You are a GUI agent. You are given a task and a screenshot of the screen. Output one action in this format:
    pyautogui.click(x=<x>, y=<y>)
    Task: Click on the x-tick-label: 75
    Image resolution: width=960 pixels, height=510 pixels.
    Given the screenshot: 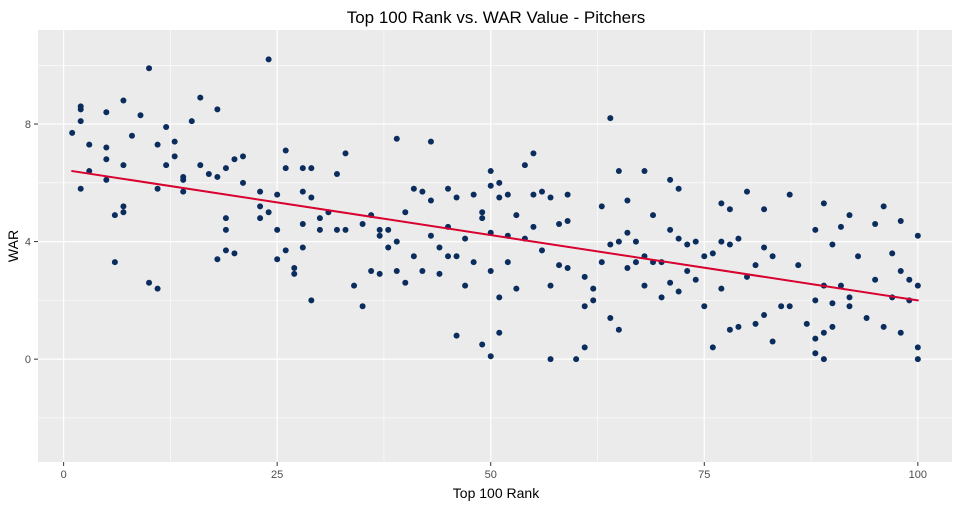 What is the action you would take?
    pyautogui.click(x=704, y=475)
    